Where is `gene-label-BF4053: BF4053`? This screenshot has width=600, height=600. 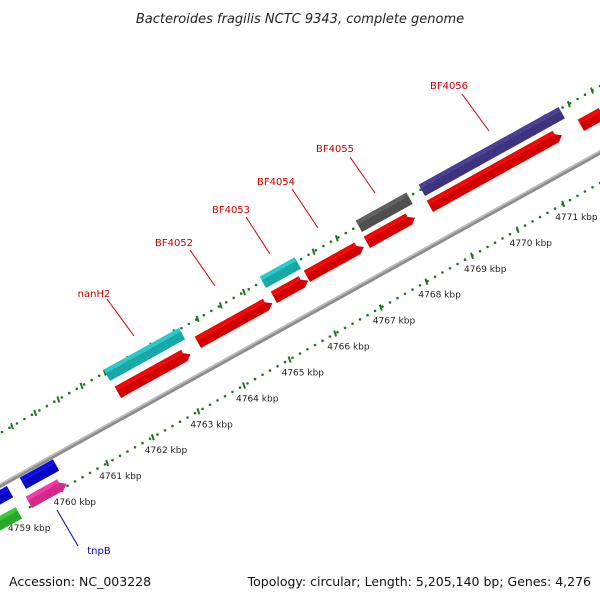 gene-label-BF4053: BF4053 is located at coordinates (231, 210).